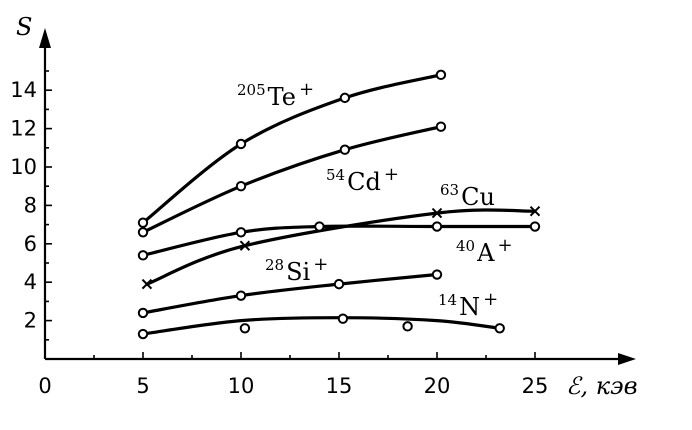  What do you see at coordinates (467, 196) in the screenshot?
I see `series-label-63cu: 63Cu` at bounding box center [467, 196].